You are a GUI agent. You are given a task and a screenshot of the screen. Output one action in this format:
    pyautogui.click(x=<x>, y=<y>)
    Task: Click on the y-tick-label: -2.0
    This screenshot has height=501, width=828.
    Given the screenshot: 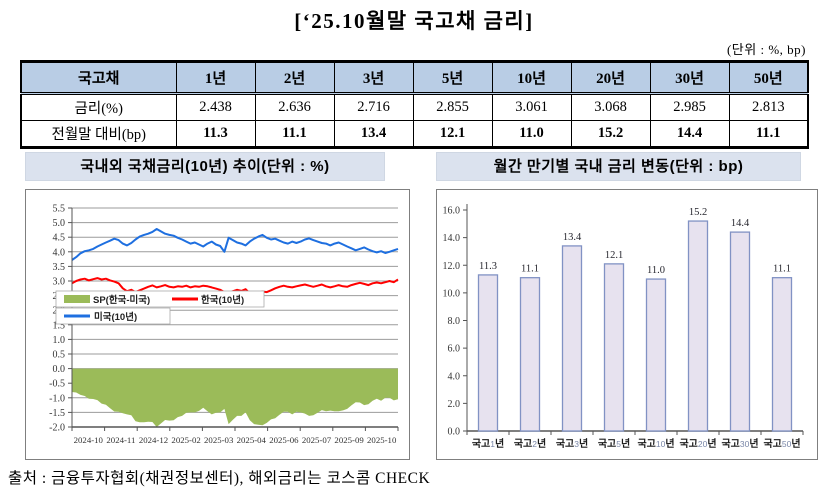 What is the action you would take?
    pyautogui.click(x=57, y=428)
    